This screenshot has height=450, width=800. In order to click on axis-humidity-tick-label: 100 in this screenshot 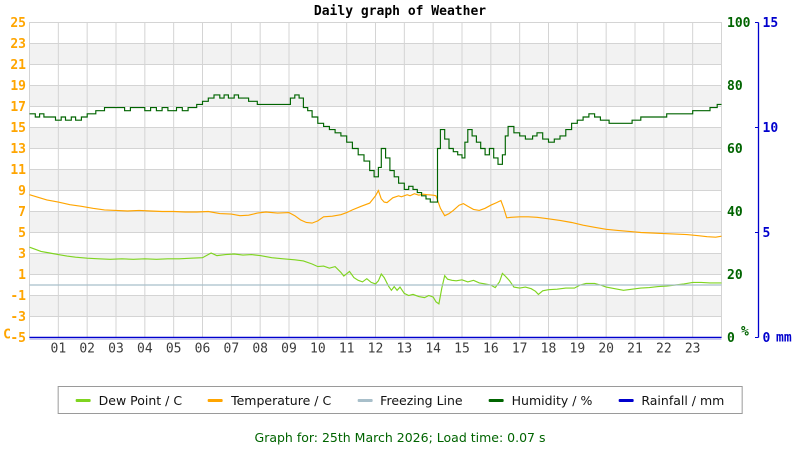, I will do `click(739, 23)`.